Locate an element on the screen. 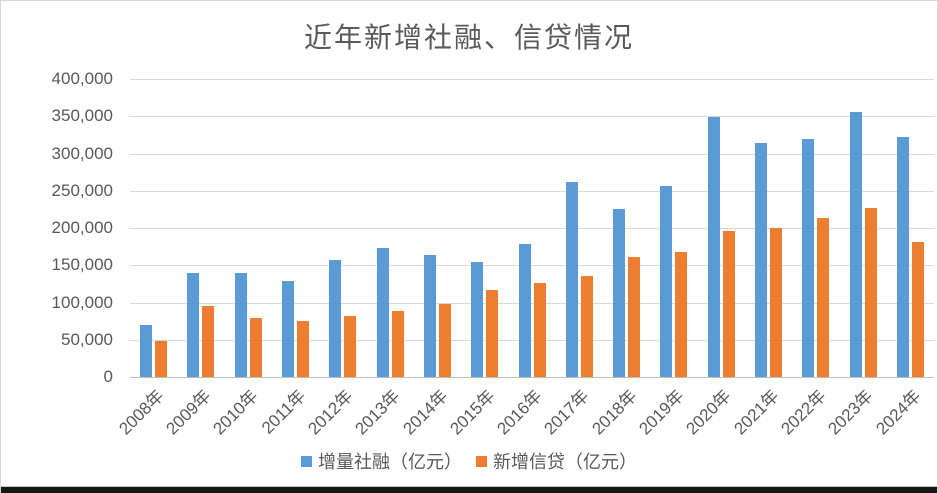  bar-xindai-2009 is located at coordinates (208, 341).